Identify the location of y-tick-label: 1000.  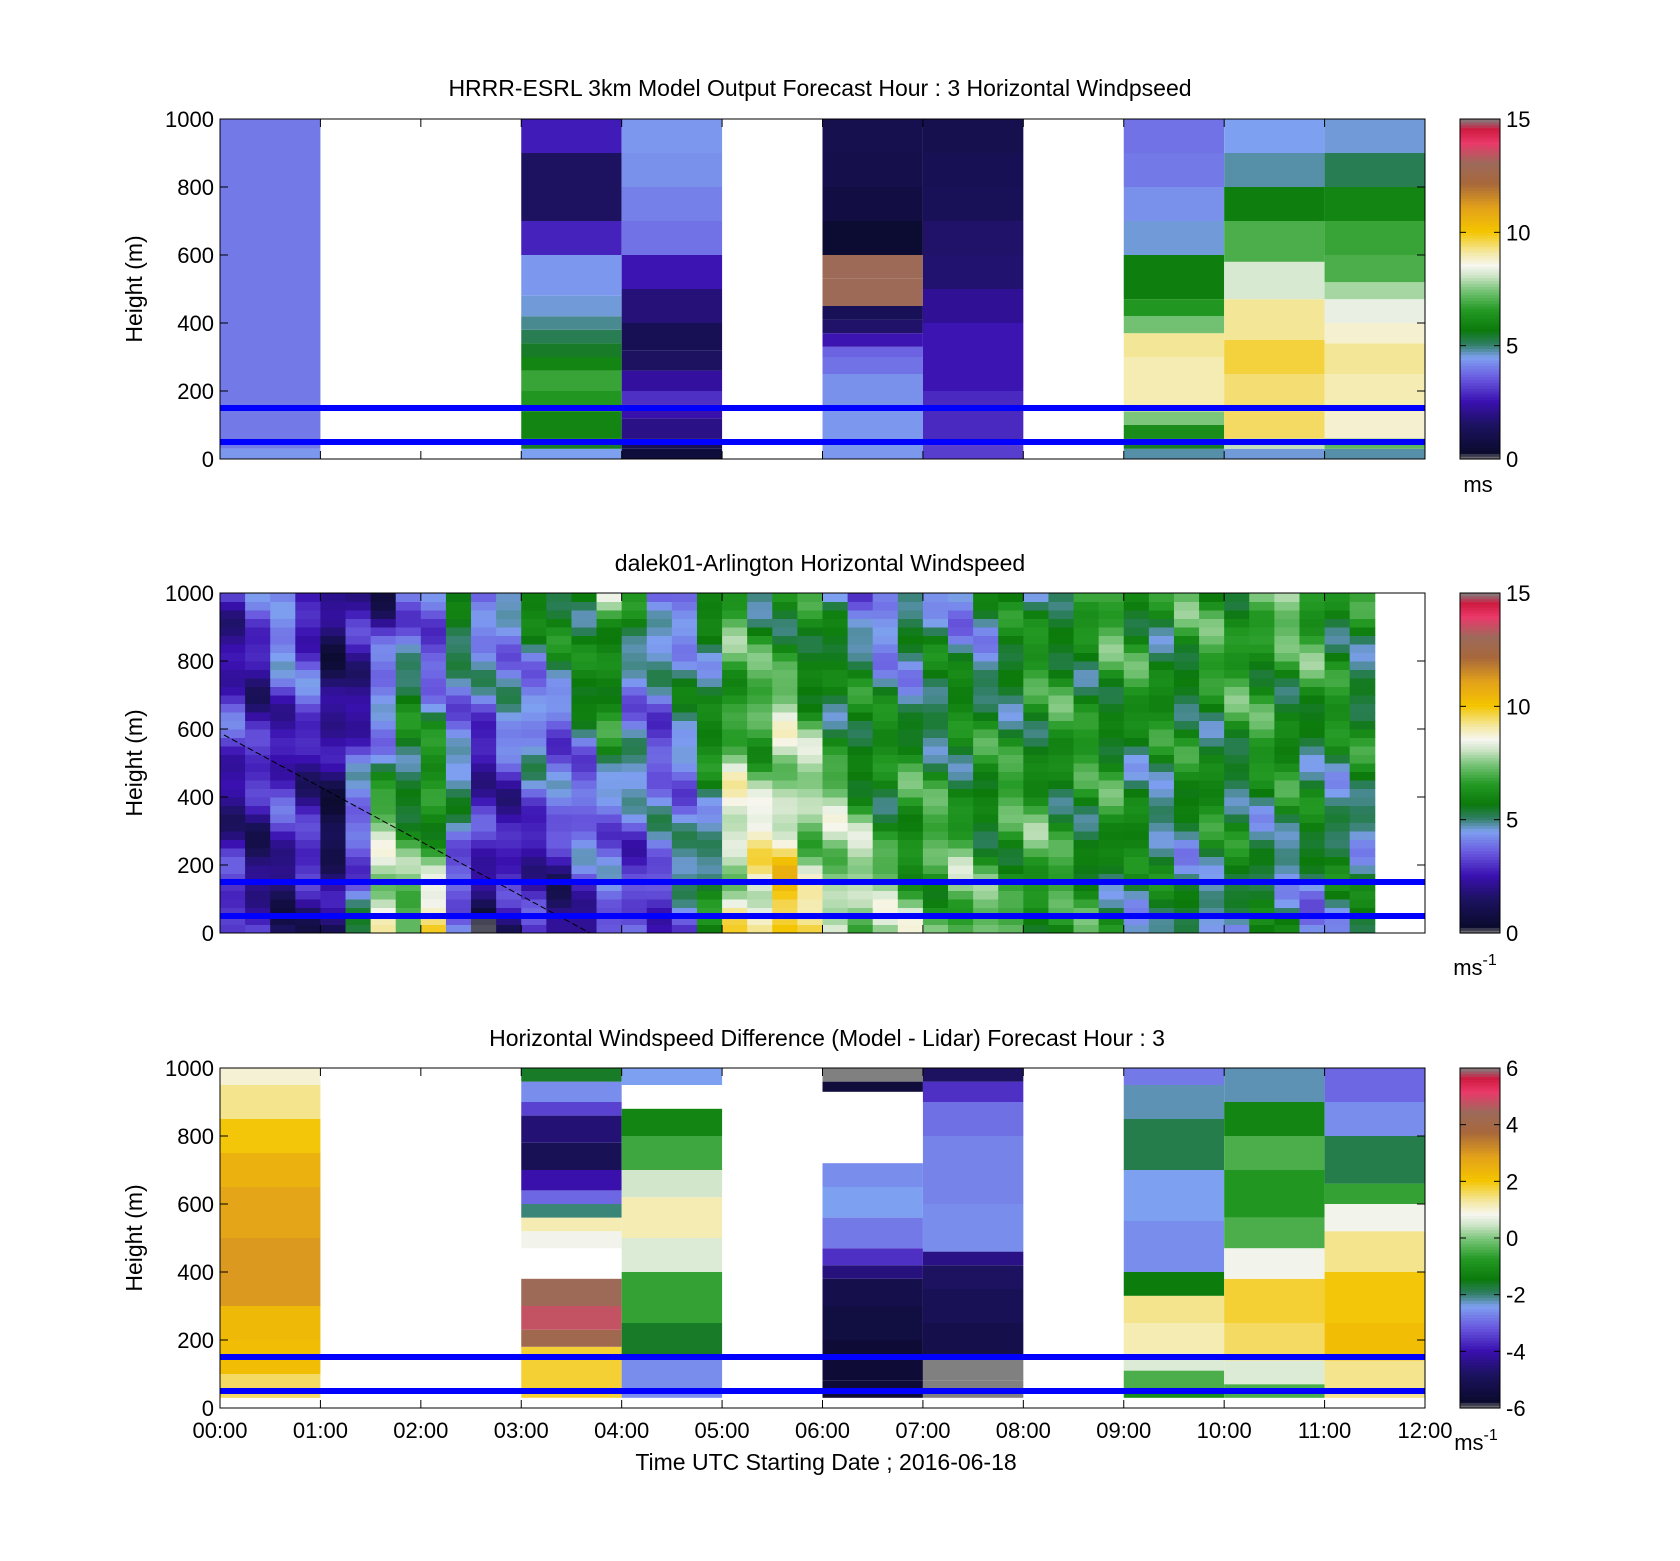
(189, 1068).